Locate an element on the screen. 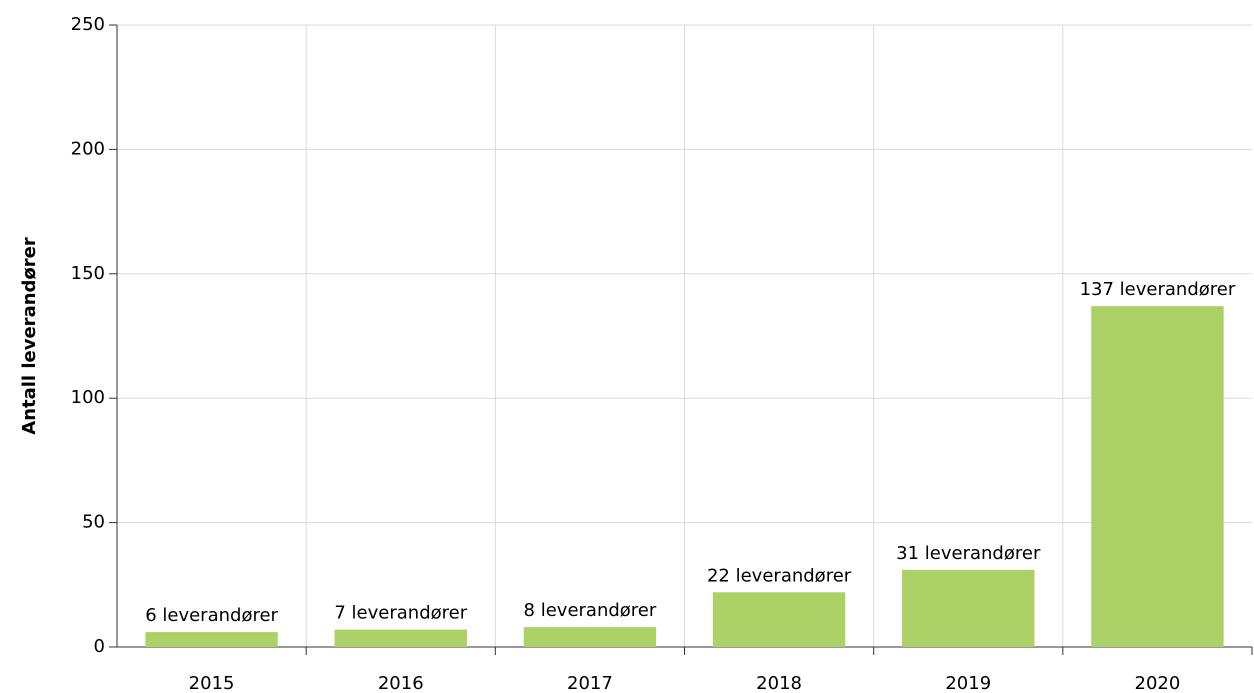  value-label: 6 leverandører is located at coordinates (211, 615).